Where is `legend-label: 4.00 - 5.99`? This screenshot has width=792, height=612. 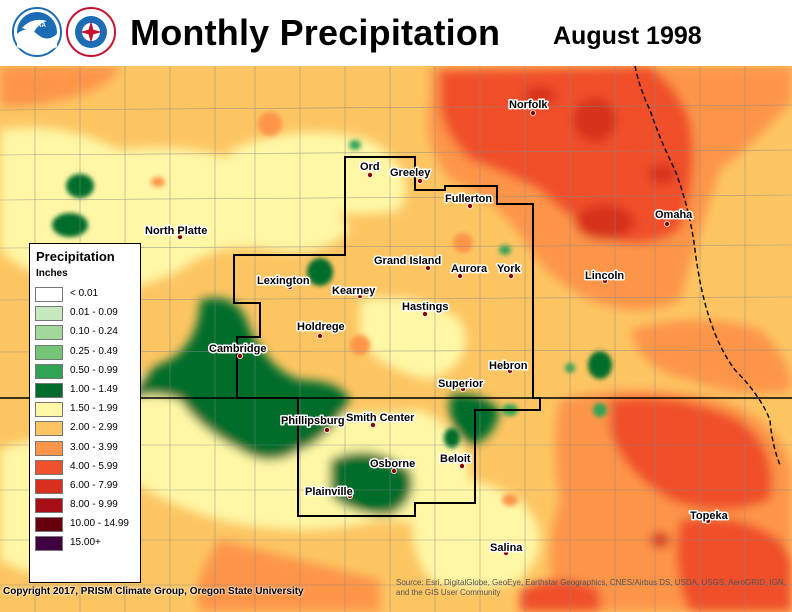
legend-label: 4.00 - 5.99 is located at coordinates (94, 466).